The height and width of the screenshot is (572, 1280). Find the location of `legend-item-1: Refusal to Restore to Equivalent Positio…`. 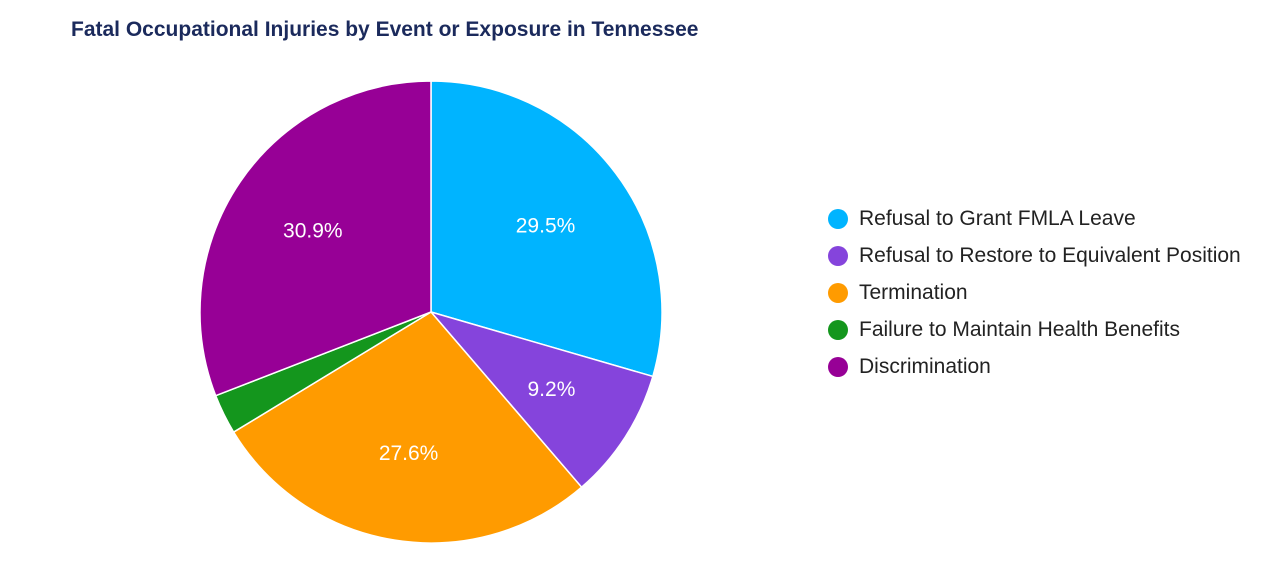

legend-item-1: Refusal to Restore to Equivalent Positio… is located at coordinates (1038, 256).